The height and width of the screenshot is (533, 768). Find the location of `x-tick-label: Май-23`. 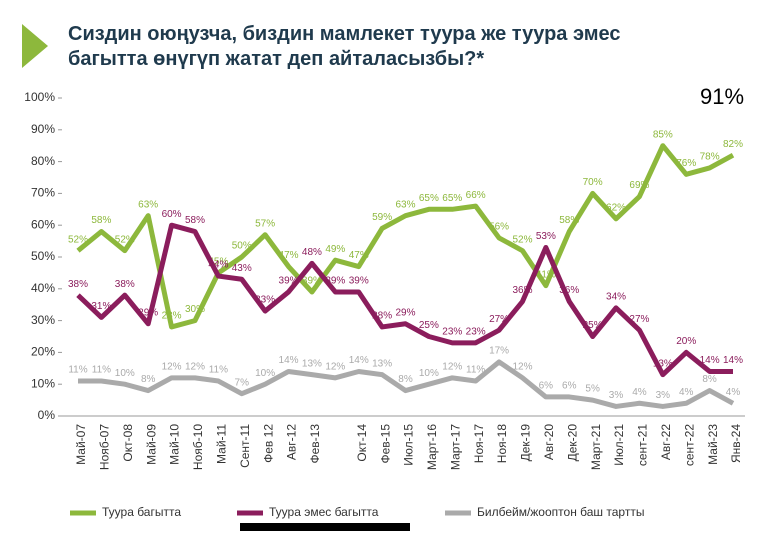

x-tick-label: Май-23 is located at coordinates (713, 444).